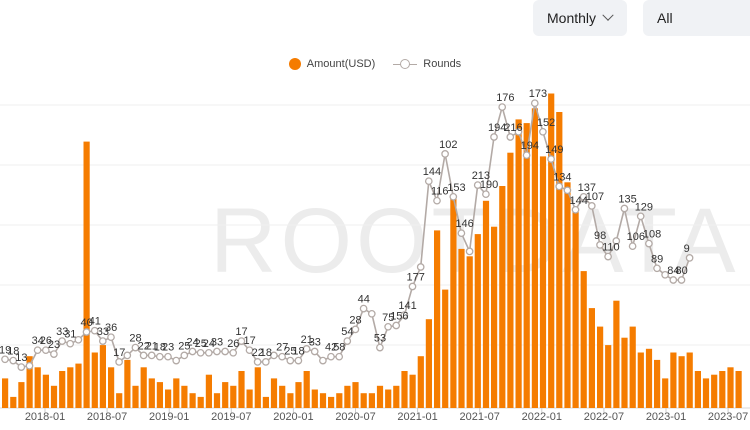  I want to click on legend-item-amount: Amount(USD), so click(331, 64).